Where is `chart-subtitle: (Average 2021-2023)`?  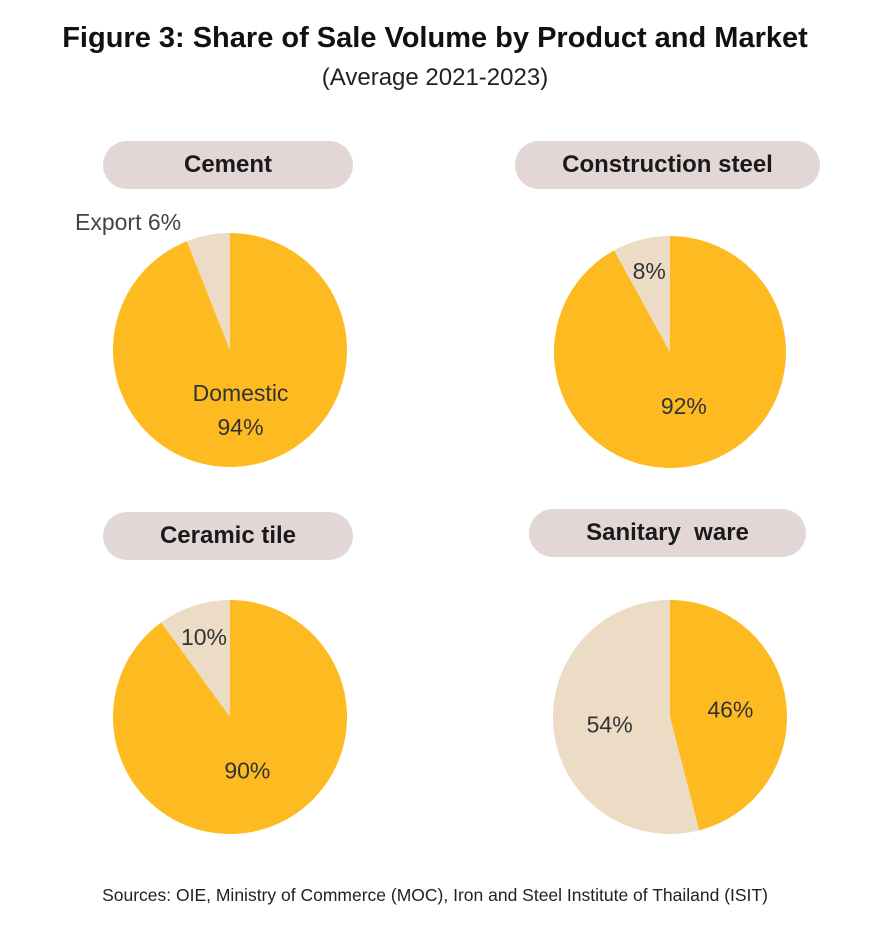
chart-subtitle: (Average 2021-2023) is located at coordinates (435, 77).